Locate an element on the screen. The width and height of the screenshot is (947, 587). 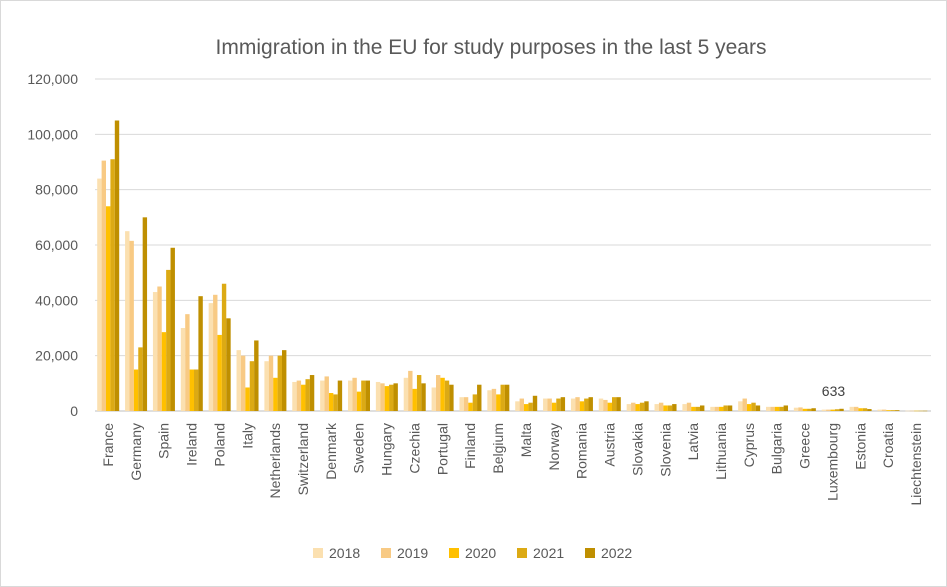
x-tick-label: Croatia is located at coordinates (888, 445).